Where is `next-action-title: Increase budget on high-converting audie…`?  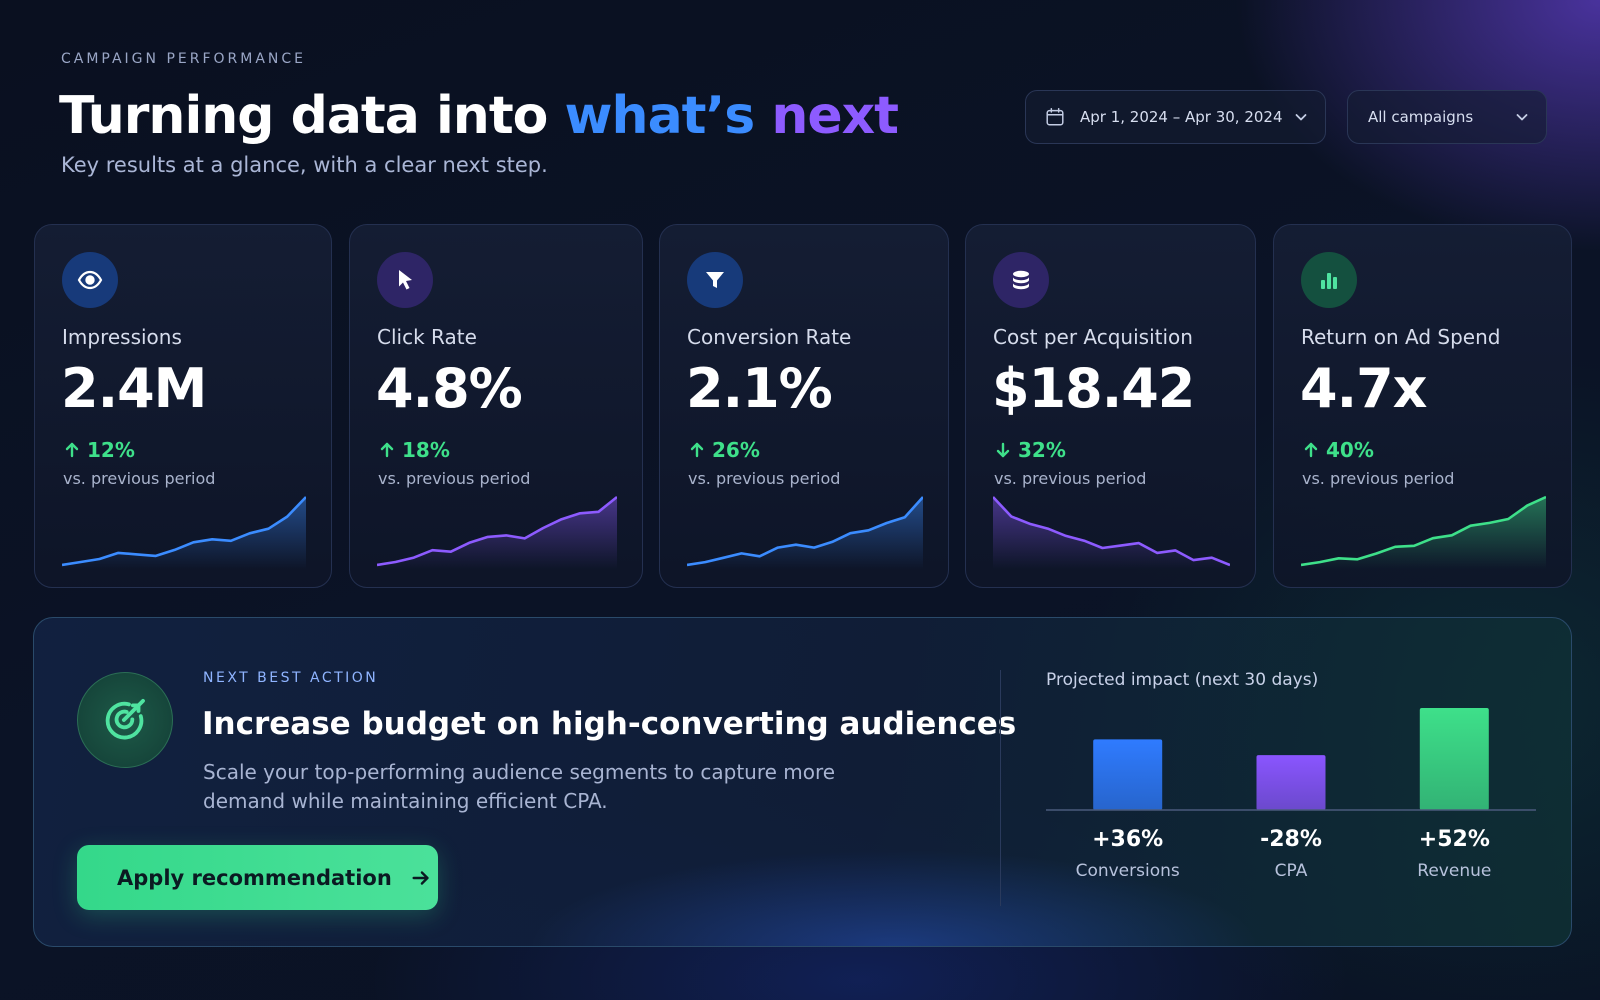
next-action-title: Increase budget on high-converting audie… is located at coordinates (609, 724).